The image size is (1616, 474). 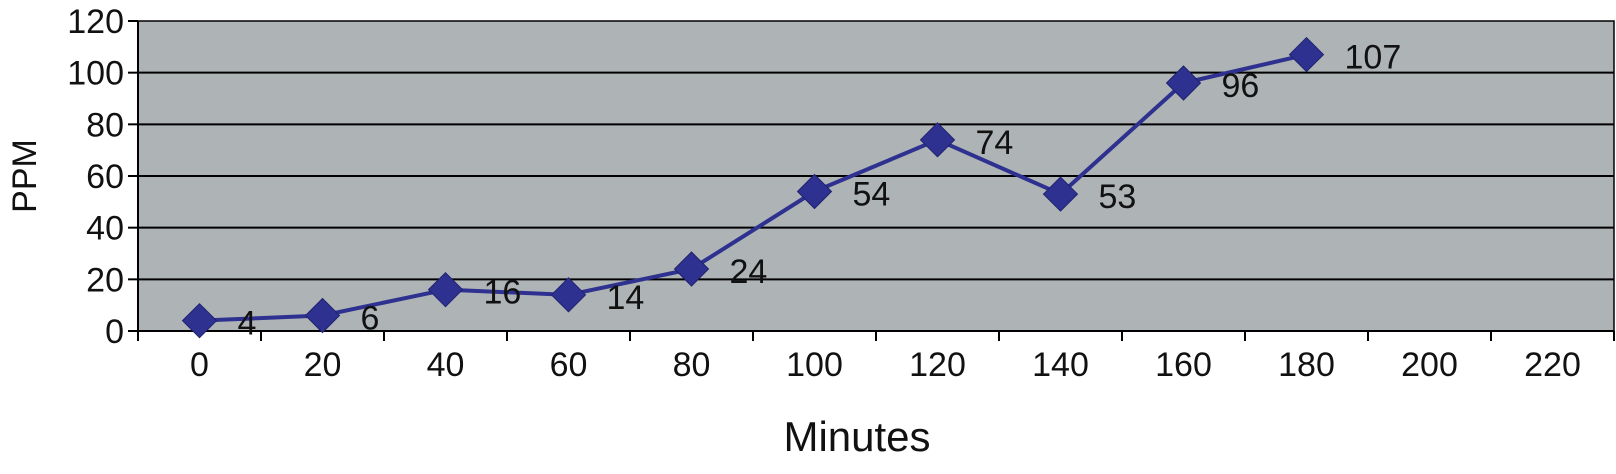 I want to click on y-tick-labels: 0 20 40 60 80 100 120, so click(x=95, y=177).